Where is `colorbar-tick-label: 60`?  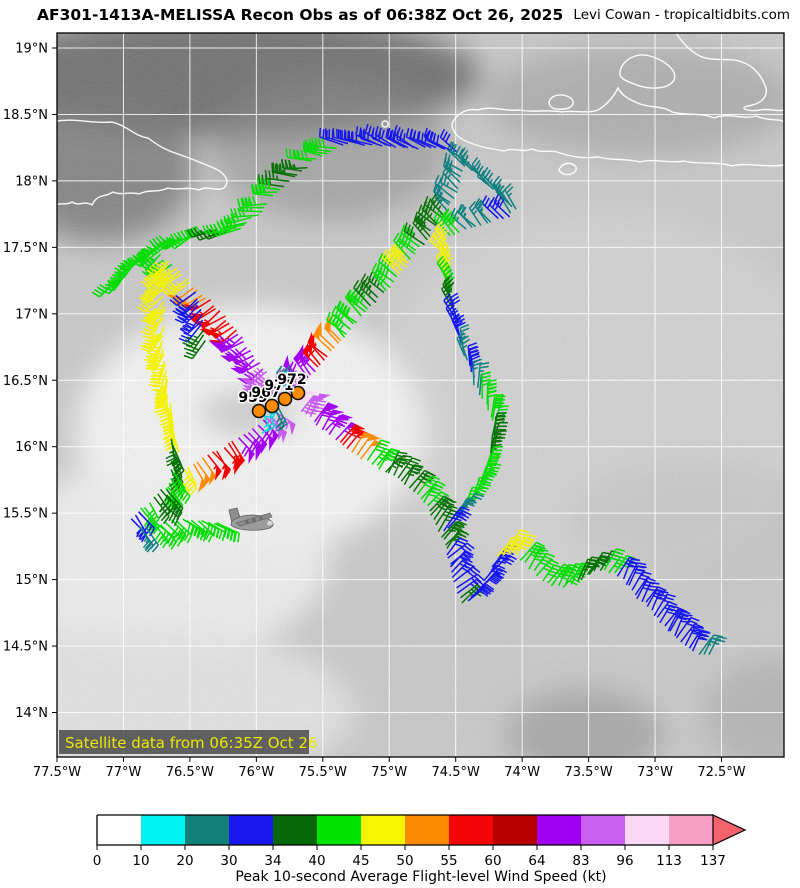
colorbar-tick-label: 60 is located at coordinates (492, 861).